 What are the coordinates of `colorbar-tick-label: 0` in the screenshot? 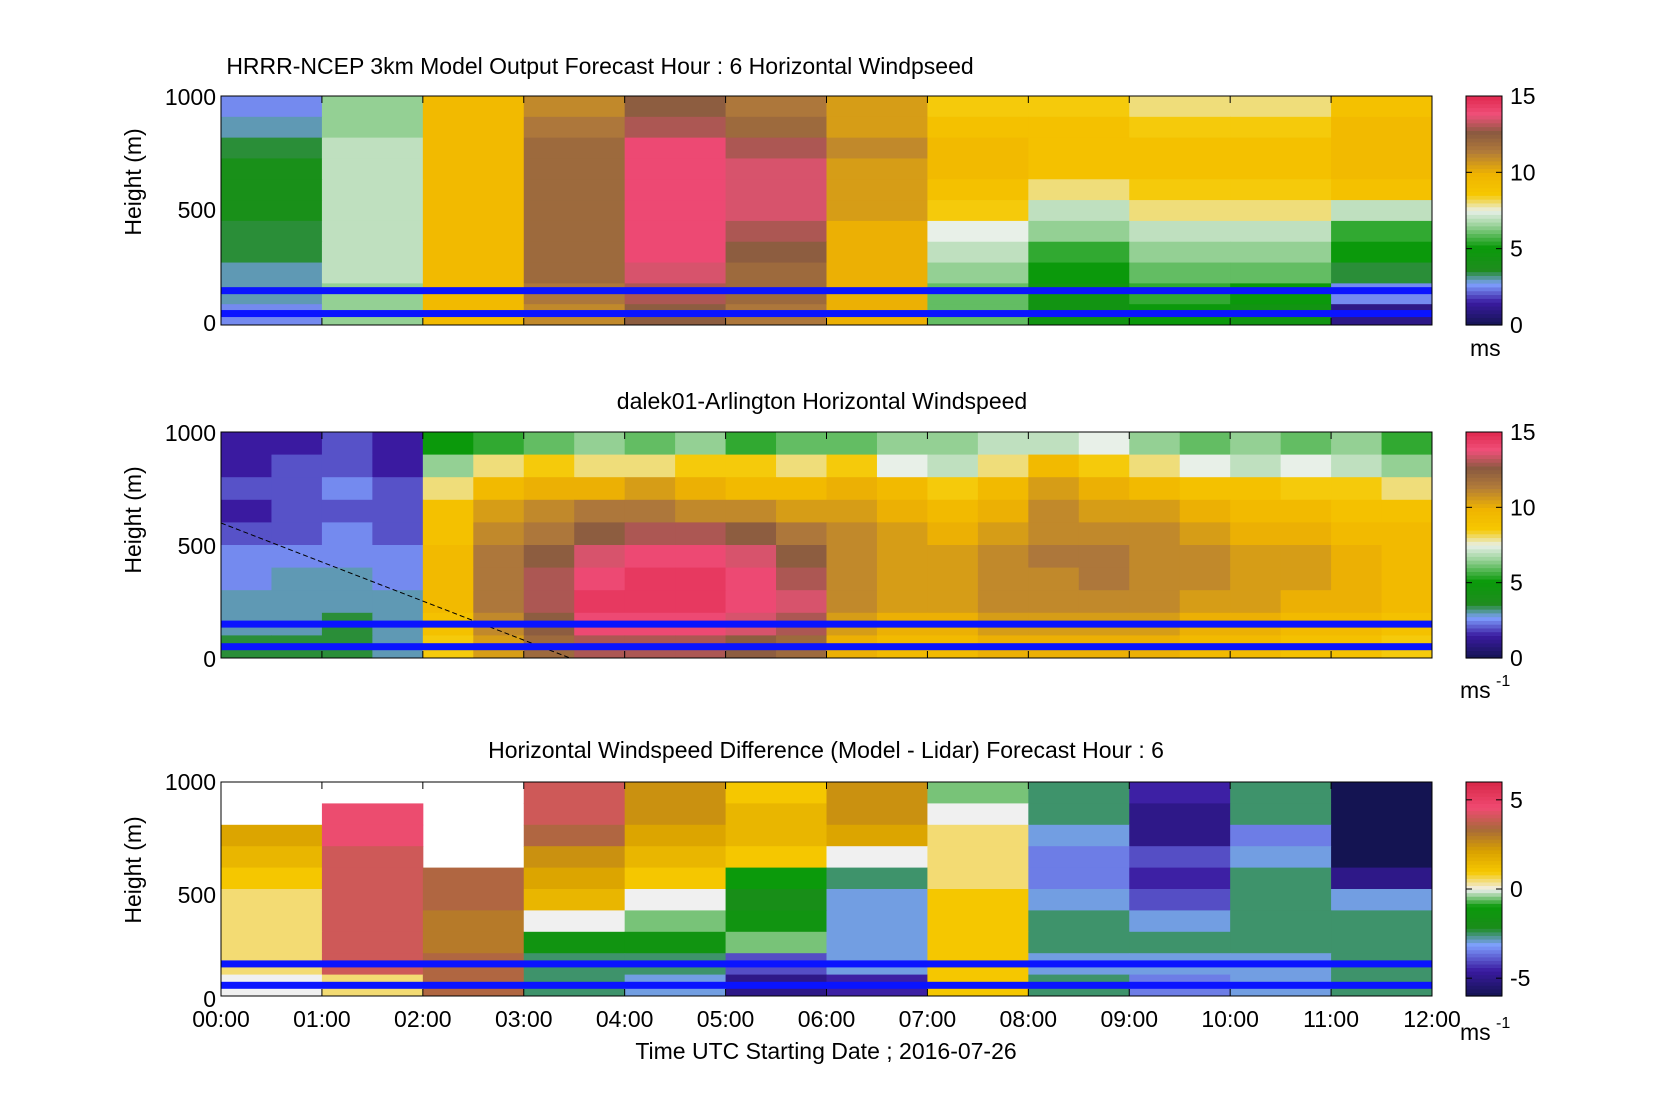 It's located at (1516, 325).